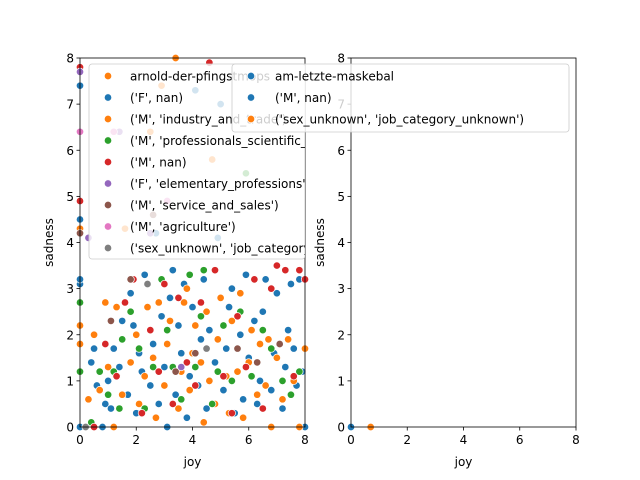 The image size is (640, 480). Describe the element at coordinates (334, 77) in the screenshot. I see `legend-label: am-letzte-maskebal` at that location.